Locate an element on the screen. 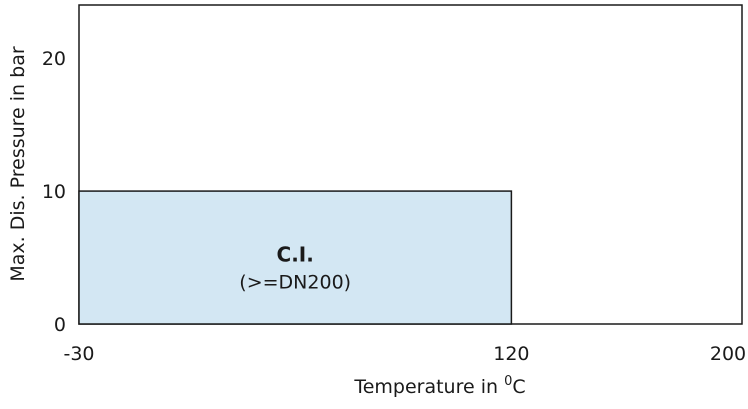 Image resolution: width=748 pixels, height=409 pixels. y-axis-ticks: 0 10 20 is located at coordinates (54, 192).